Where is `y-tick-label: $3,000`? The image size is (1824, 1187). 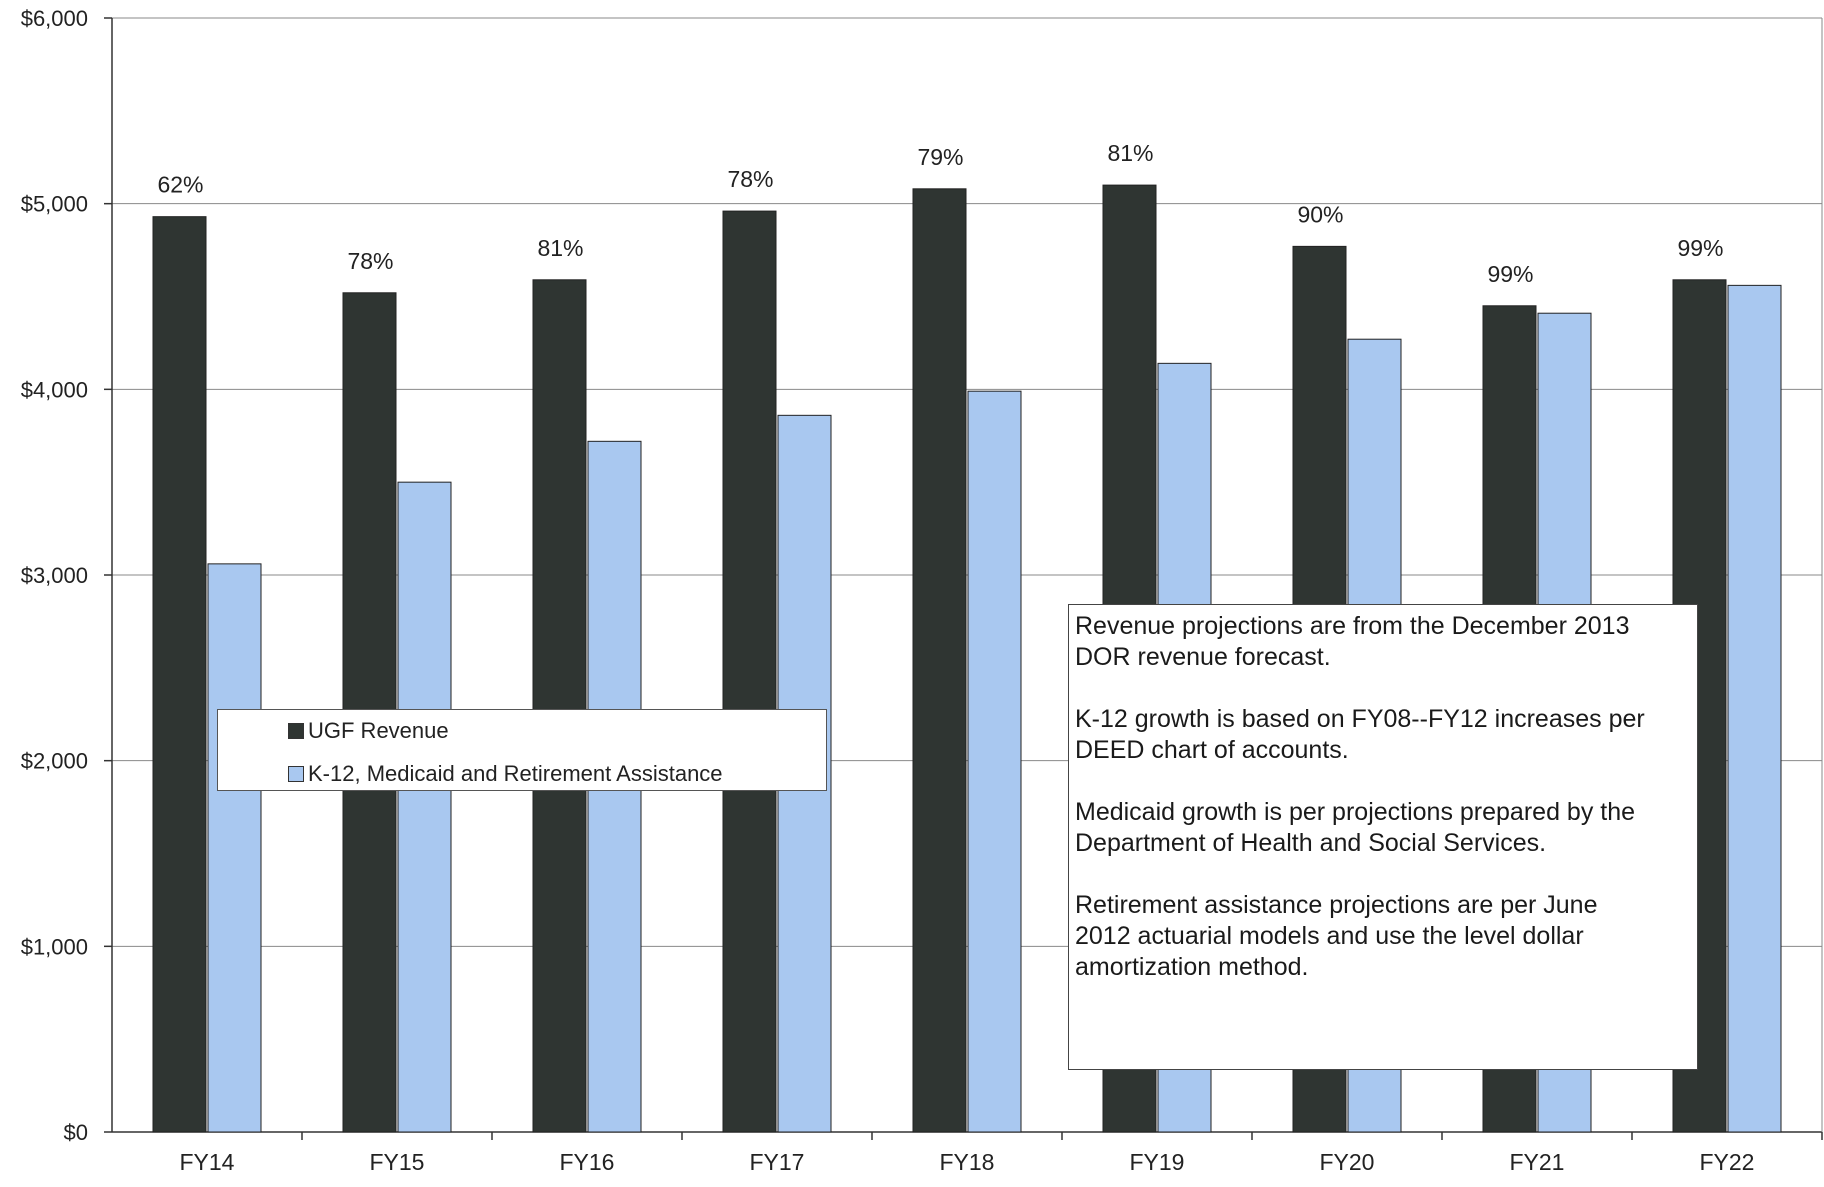
y-tick-label: $3,000 is located at coordinates (54, 575).